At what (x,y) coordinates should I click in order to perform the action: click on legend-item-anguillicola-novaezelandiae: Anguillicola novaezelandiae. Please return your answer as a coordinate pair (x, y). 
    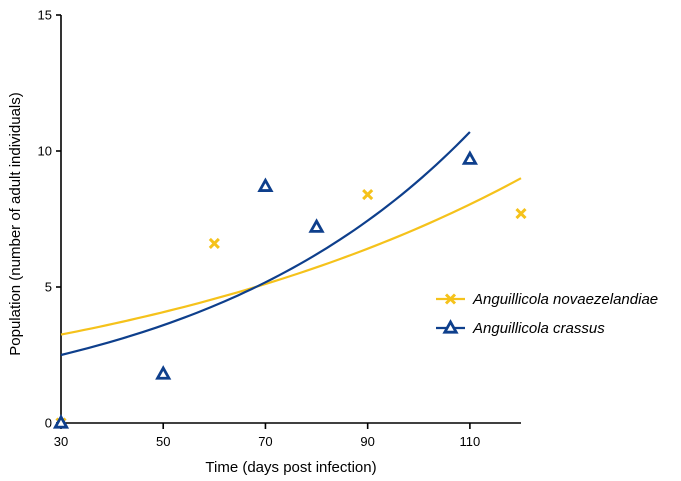
    Looking at the image, I should click on (547, 299).